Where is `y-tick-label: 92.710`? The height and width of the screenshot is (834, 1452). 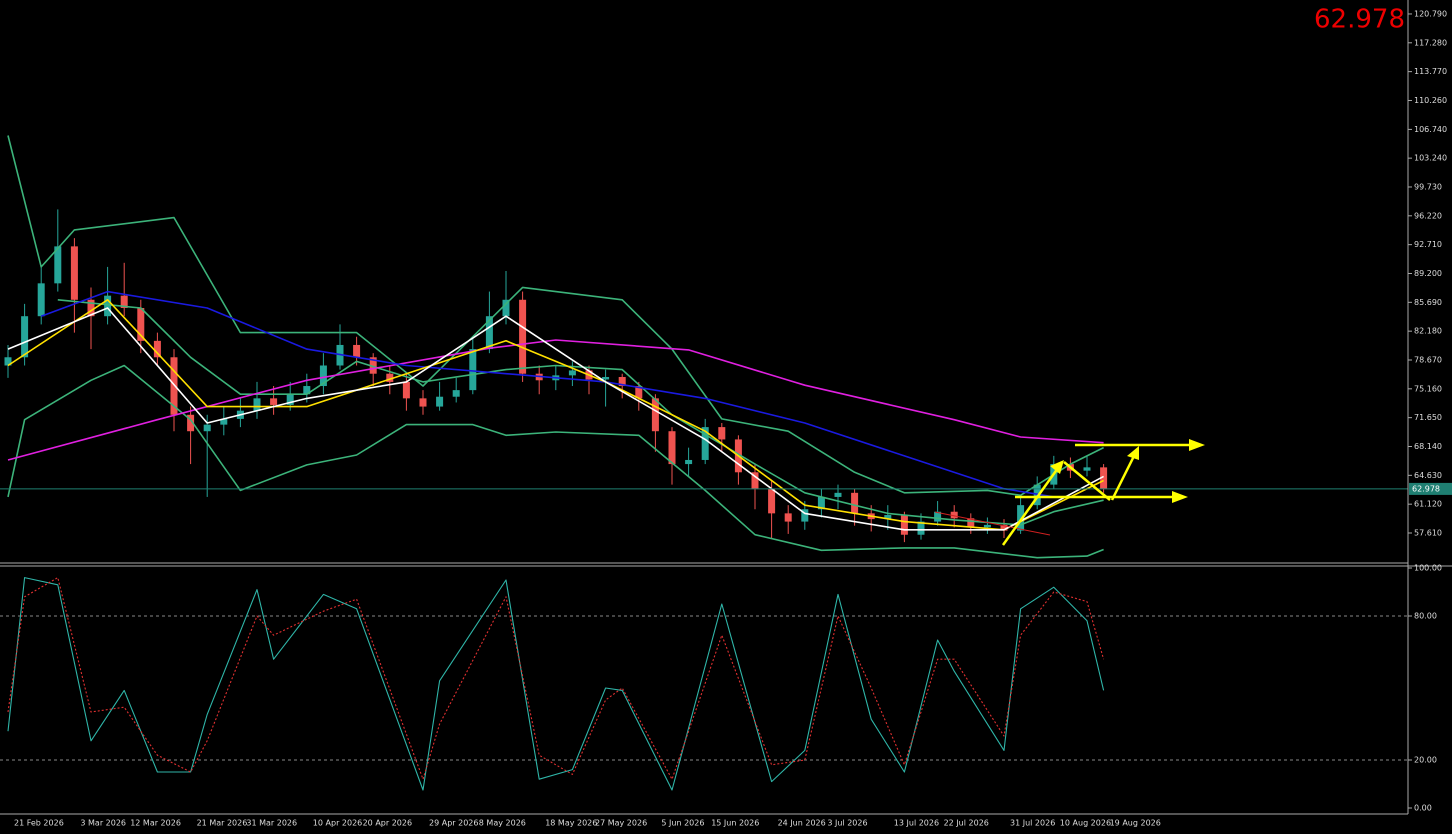 y-tick-label: 92.710 is located at coordinates (1428, 244).